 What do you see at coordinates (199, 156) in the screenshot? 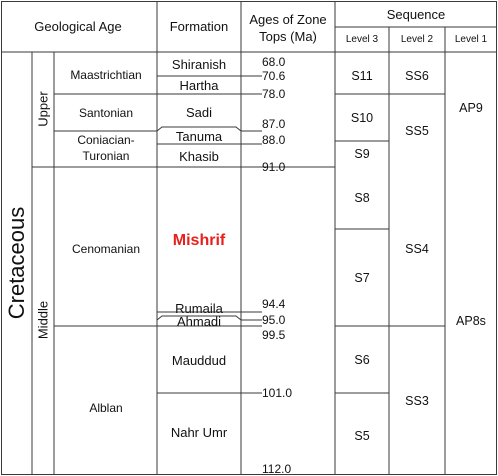
I see `formation-khasib: Khasib` at bounding box center [199, 156].